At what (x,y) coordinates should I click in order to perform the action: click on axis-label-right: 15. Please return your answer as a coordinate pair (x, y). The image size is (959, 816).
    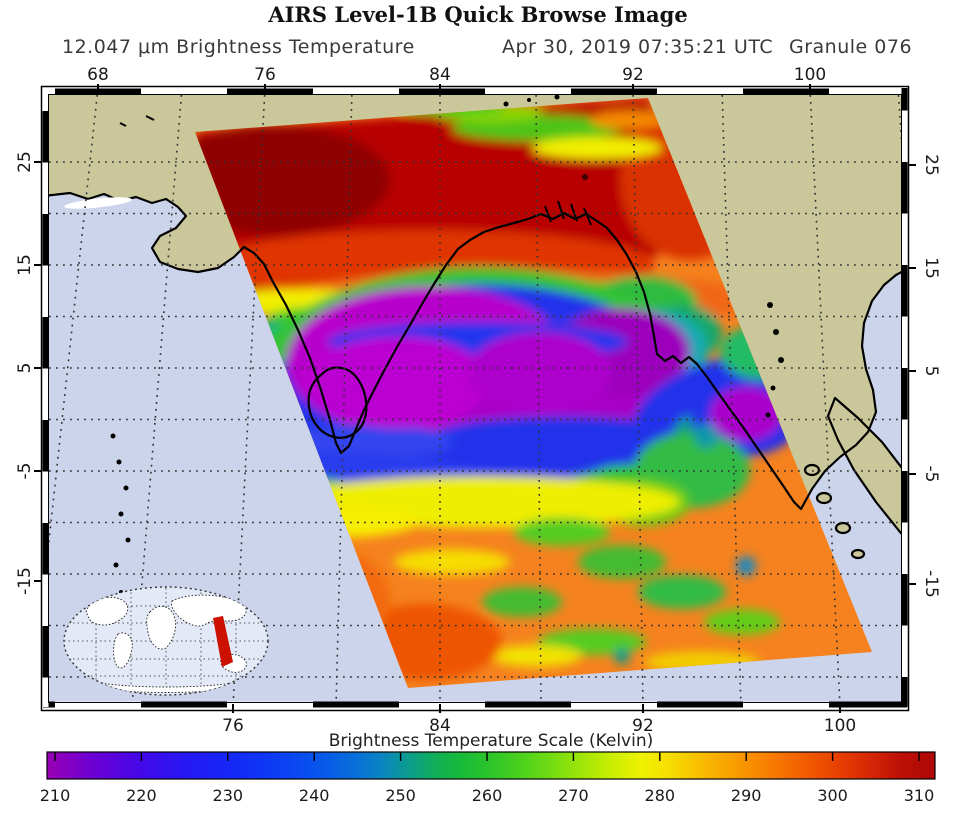
    Looking at the image, I should click on (931, 268).